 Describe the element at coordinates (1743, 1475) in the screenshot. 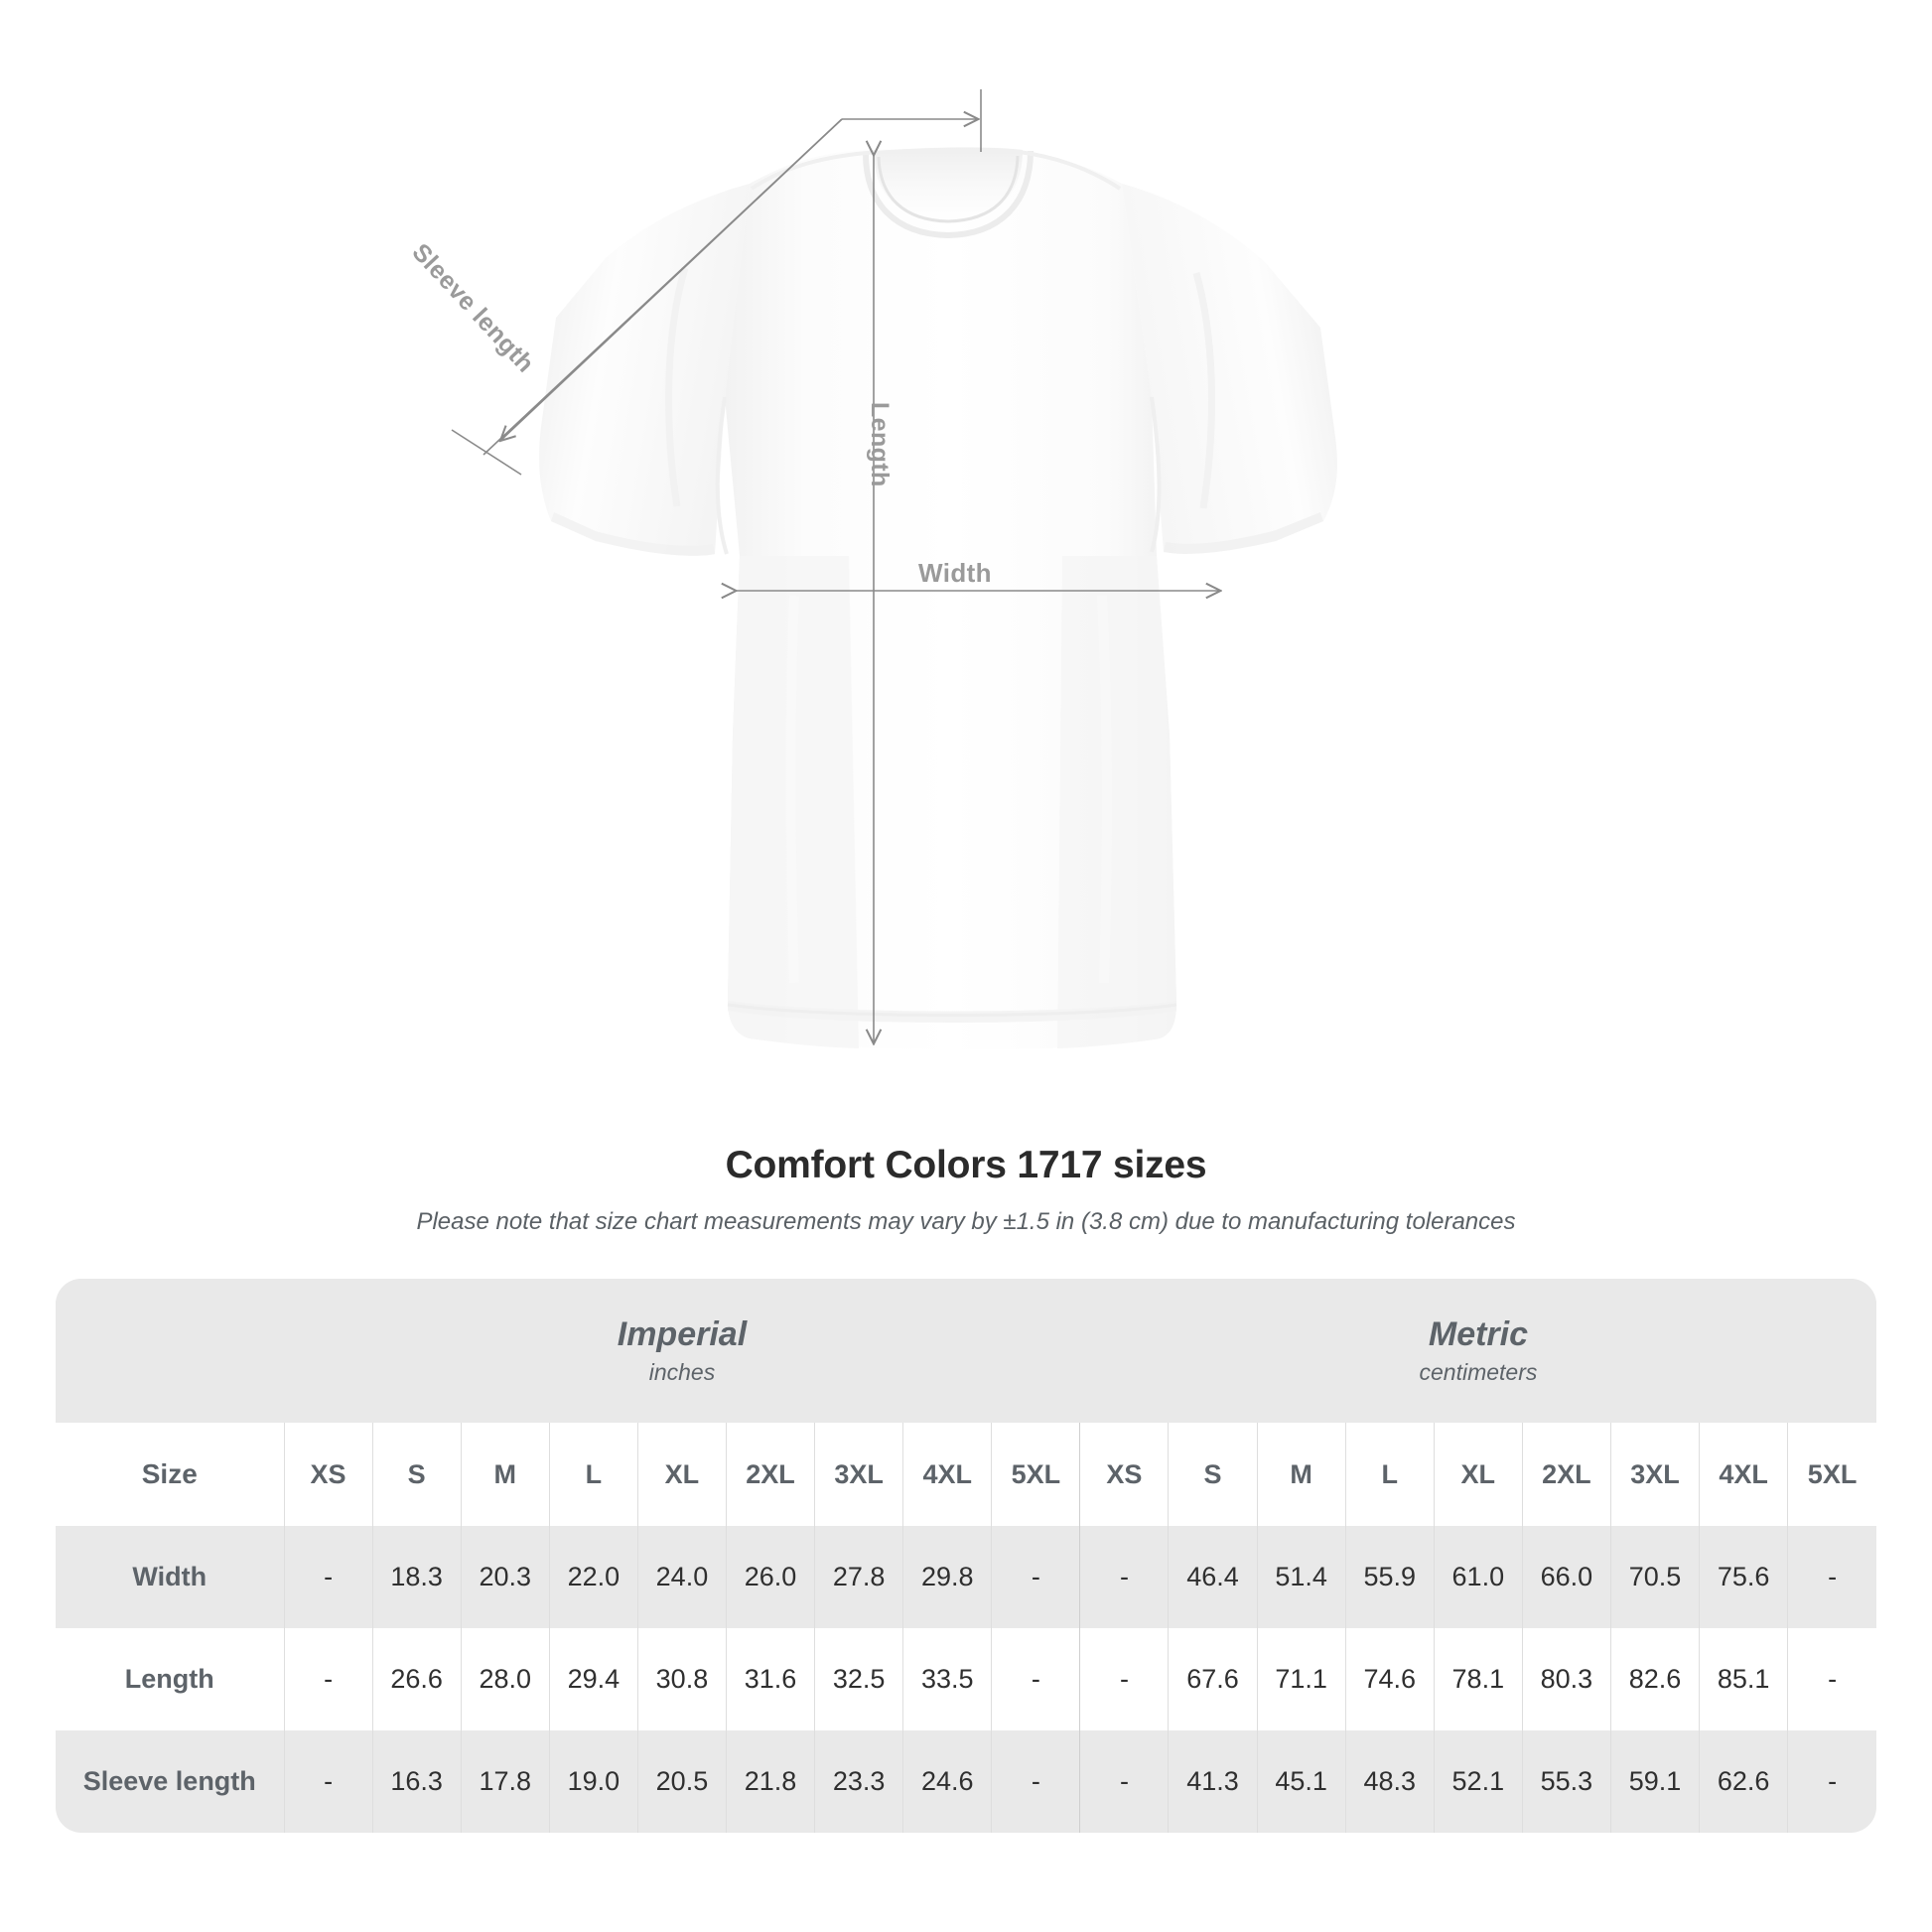

I see `size-header-metric-4xl: 4XL` at that location.